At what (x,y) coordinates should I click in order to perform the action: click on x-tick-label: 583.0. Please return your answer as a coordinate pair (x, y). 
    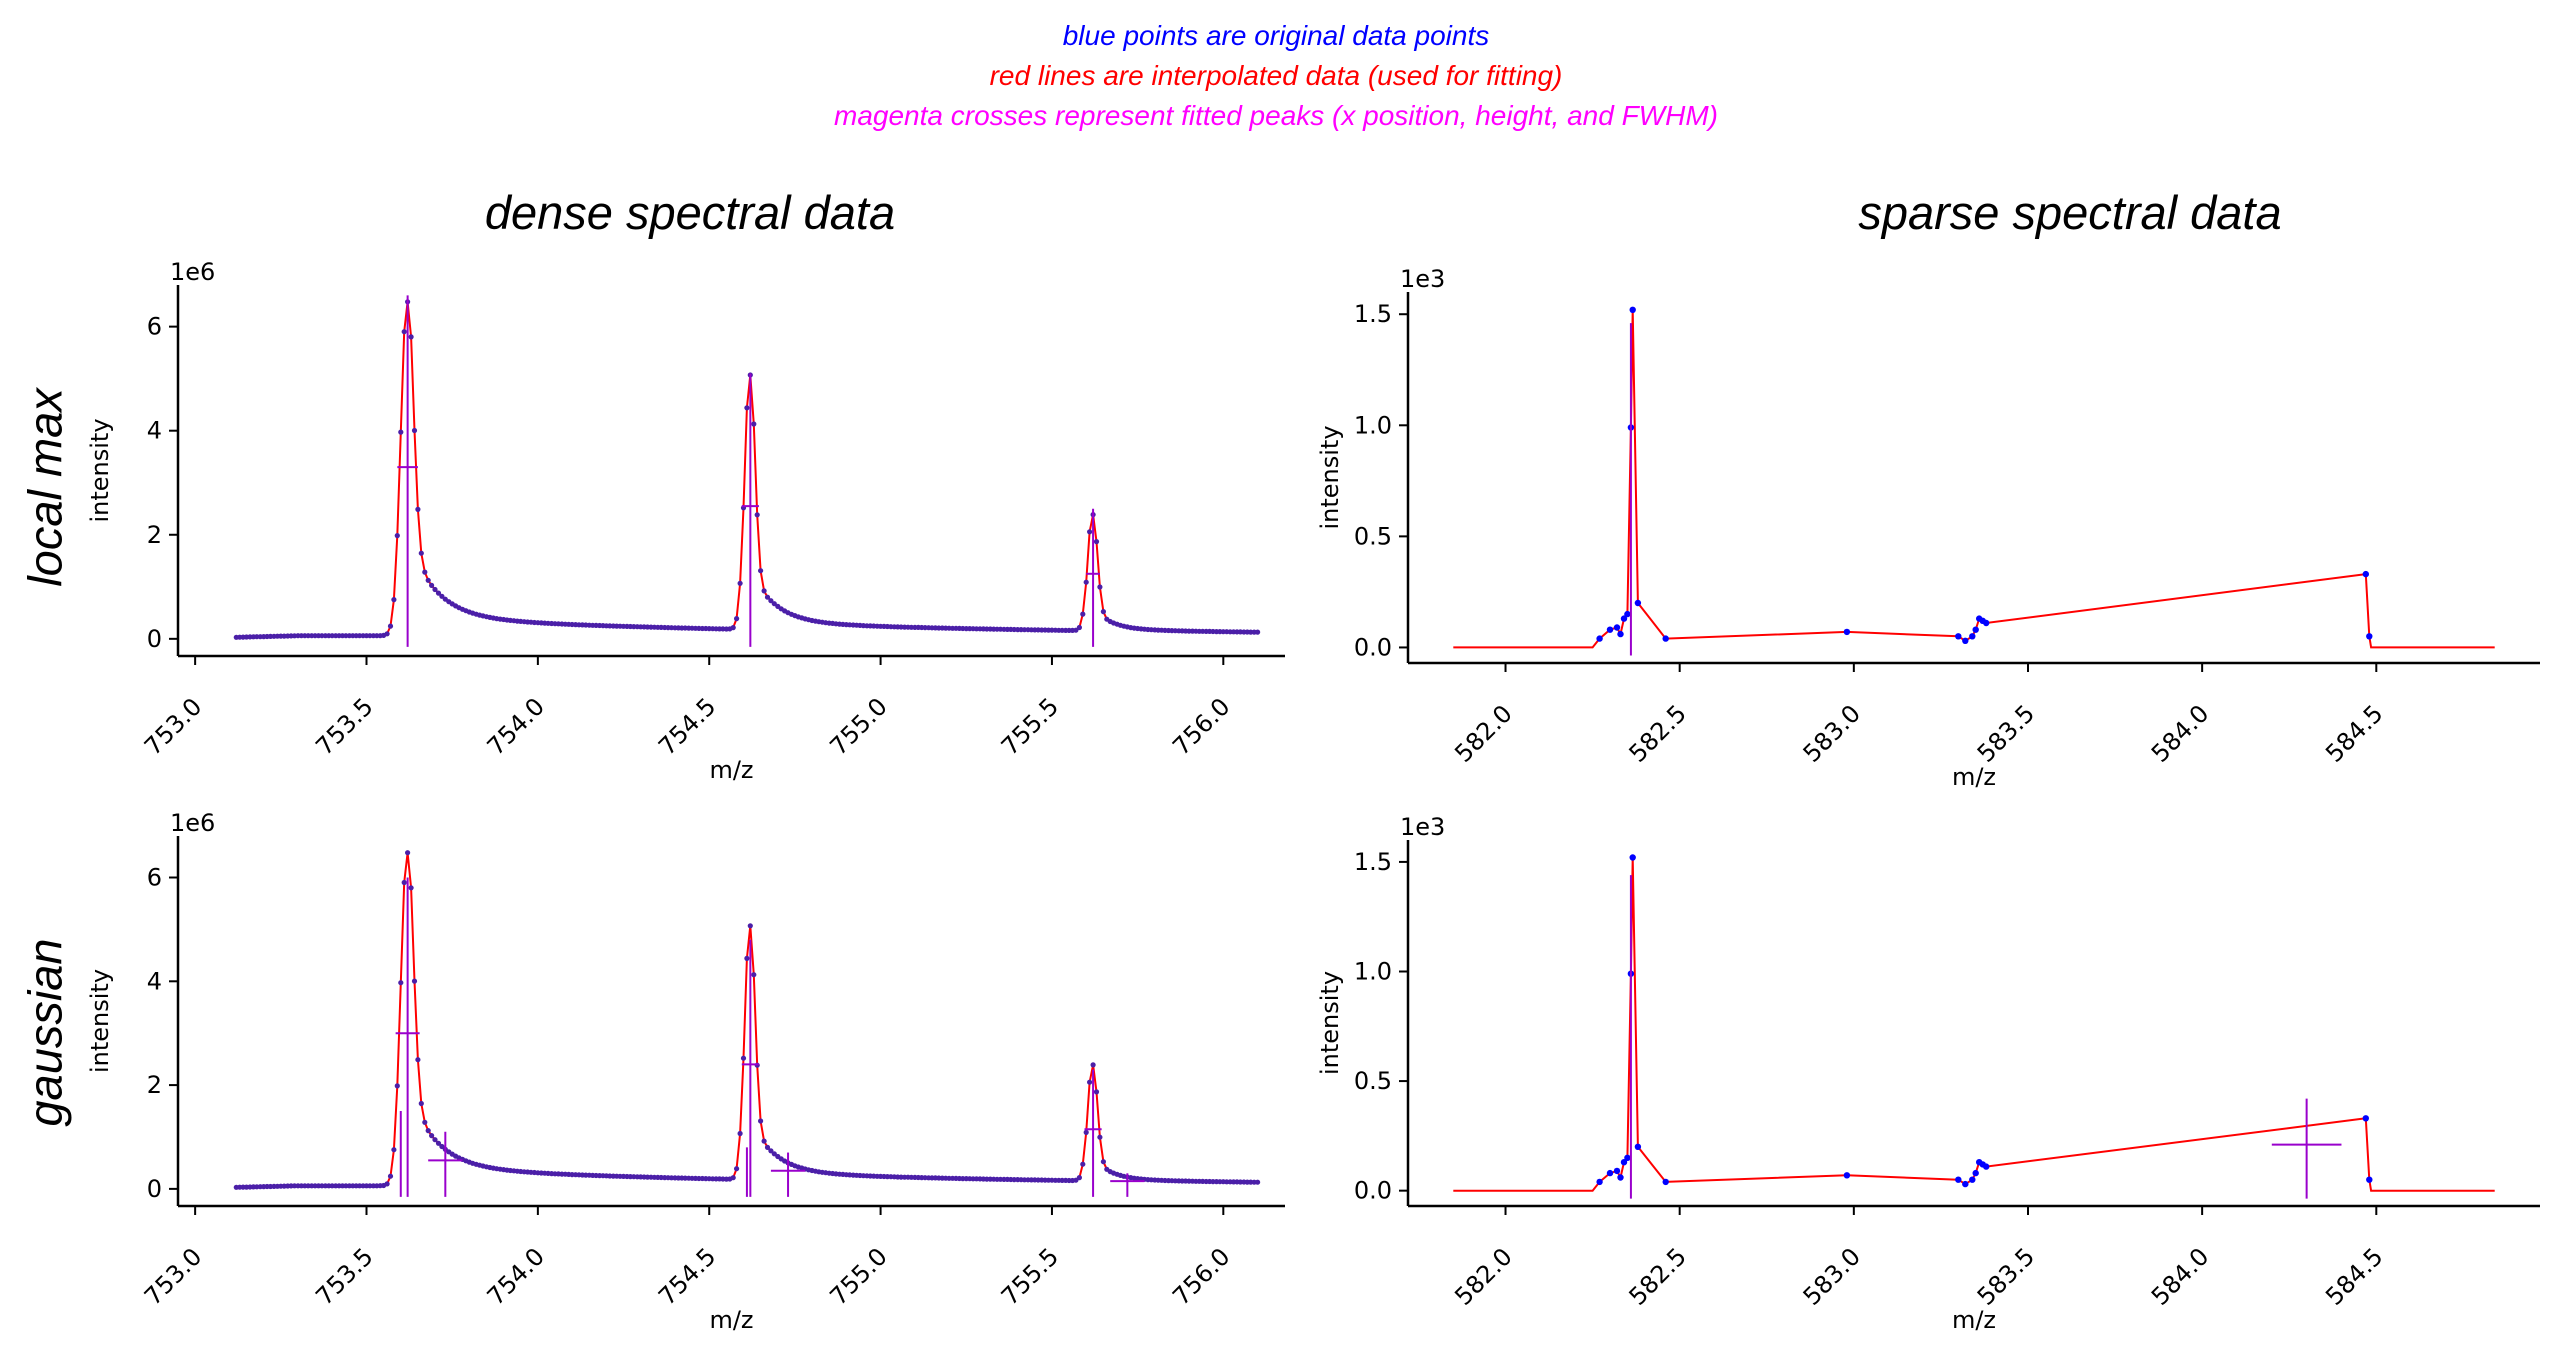
    Looking at the image, I should click on (1832, 1276).